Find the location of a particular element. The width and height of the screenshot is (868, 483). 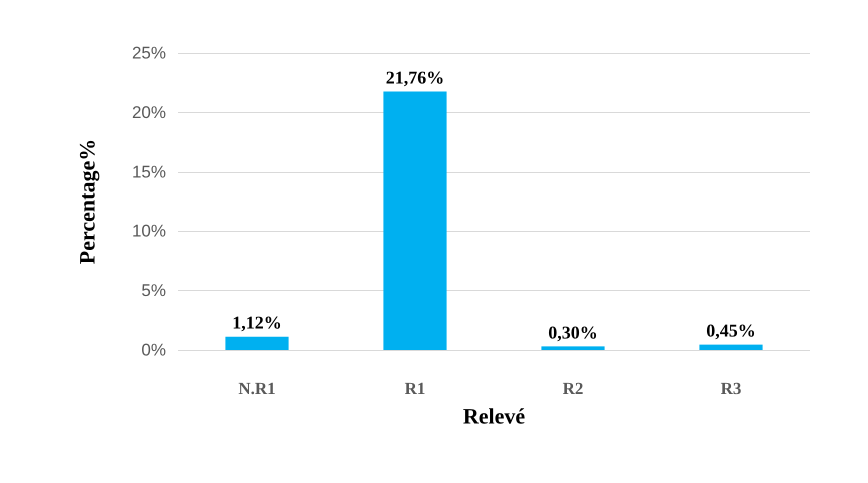

x-tick-label: R3 is located at coordinates (731, 388).